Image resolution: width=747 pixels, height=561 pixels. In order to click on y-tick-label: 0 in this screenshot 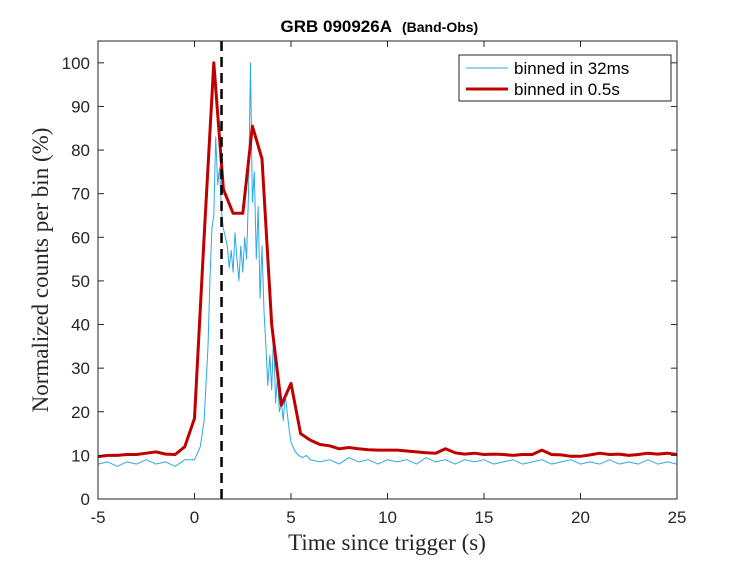, I will do `click(85, 499)`.